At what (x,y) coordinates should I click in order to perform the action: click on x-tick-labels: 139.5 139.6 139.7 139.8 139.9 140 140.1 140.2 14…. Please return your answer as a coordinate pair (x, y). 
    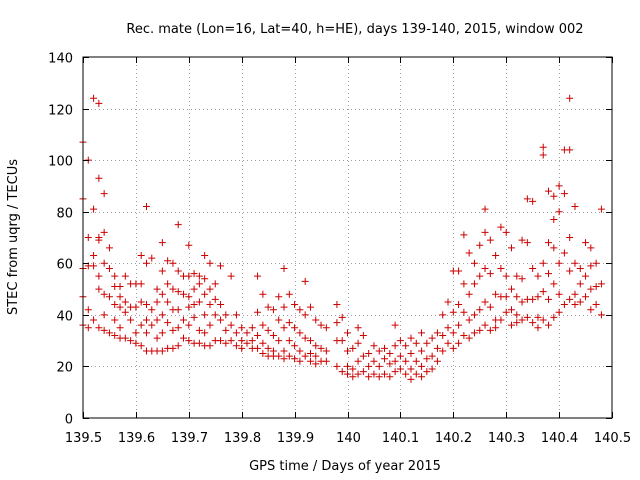
    Looking at the image, I should click on (348, 438).